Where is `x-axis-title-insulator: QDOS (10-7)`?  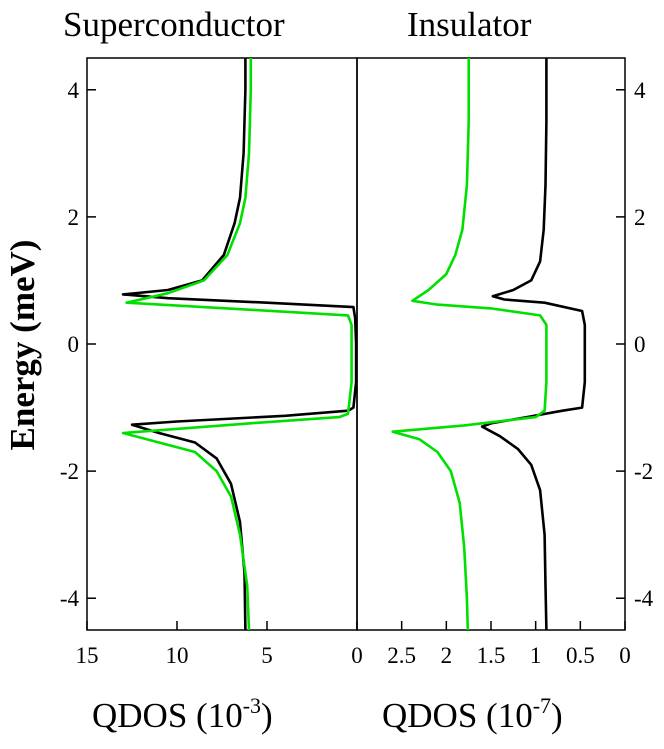
x-axis-title-insulator: QDOS (10-7) is located at coordinates (472, 714).